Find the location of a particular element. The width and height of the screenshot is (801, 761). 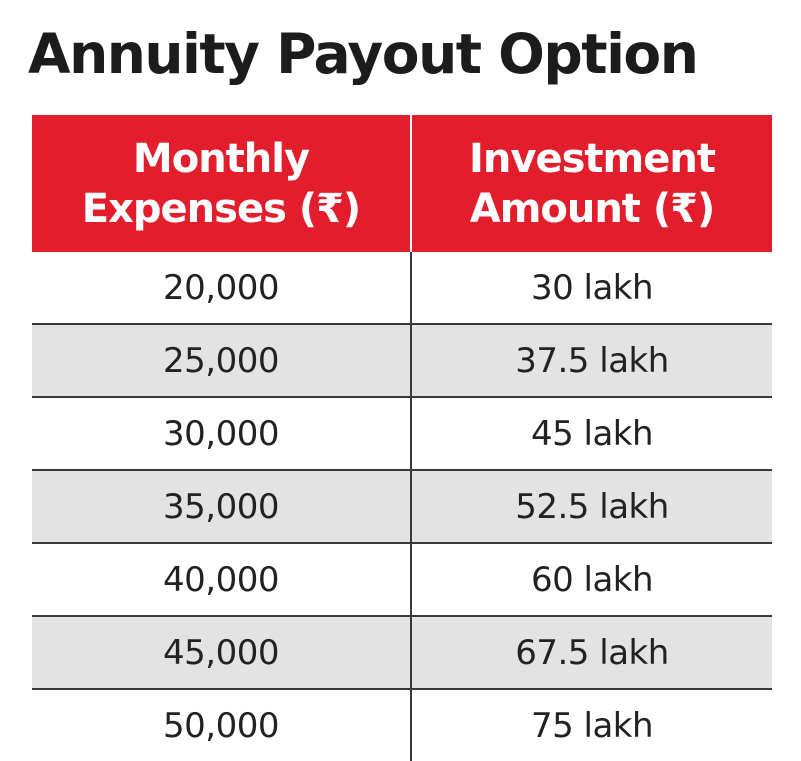

investment-amount-cell: 60 lakh is located at coordinates (592, 579).